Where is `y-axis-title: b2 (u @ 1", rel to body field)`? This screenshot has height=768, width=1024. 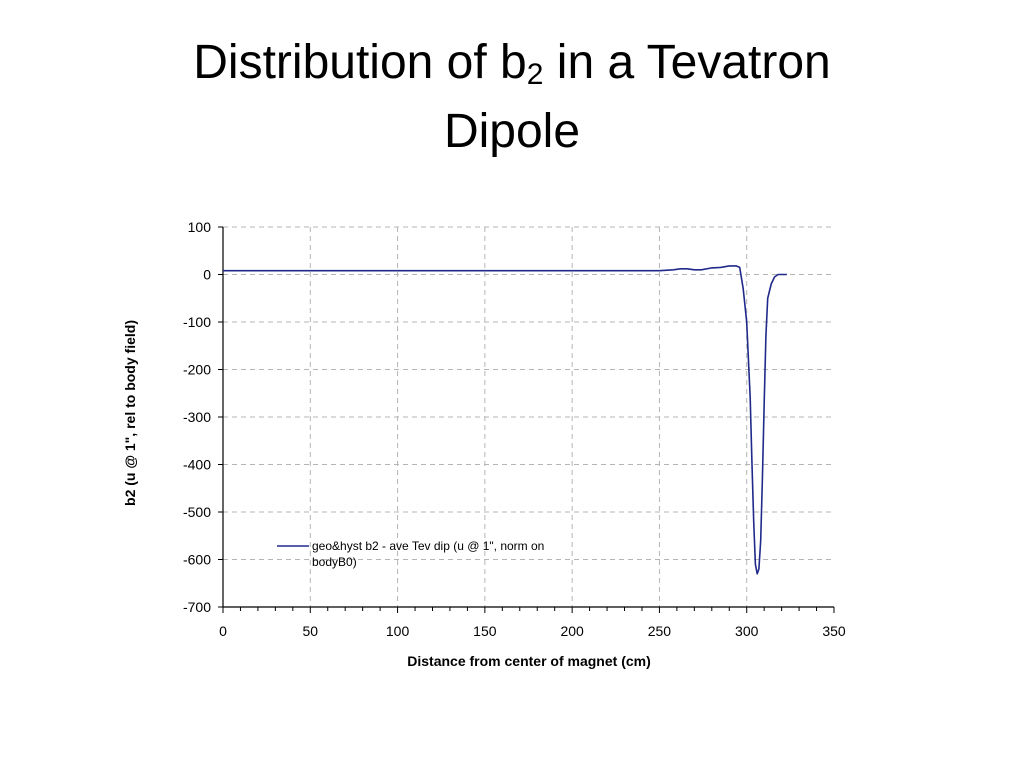 y-axis-title: b2 (u @ 1", rel to body field) is located at coordinates (130, 413).